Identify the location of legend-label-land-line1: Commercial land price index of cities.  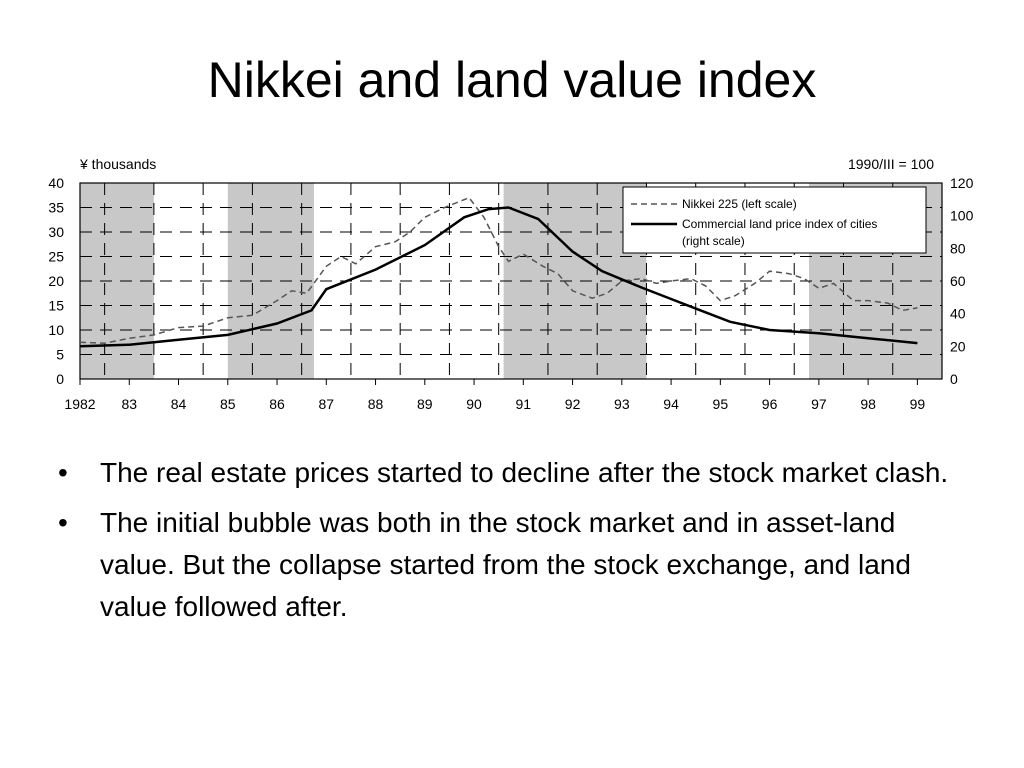
(779, 224).